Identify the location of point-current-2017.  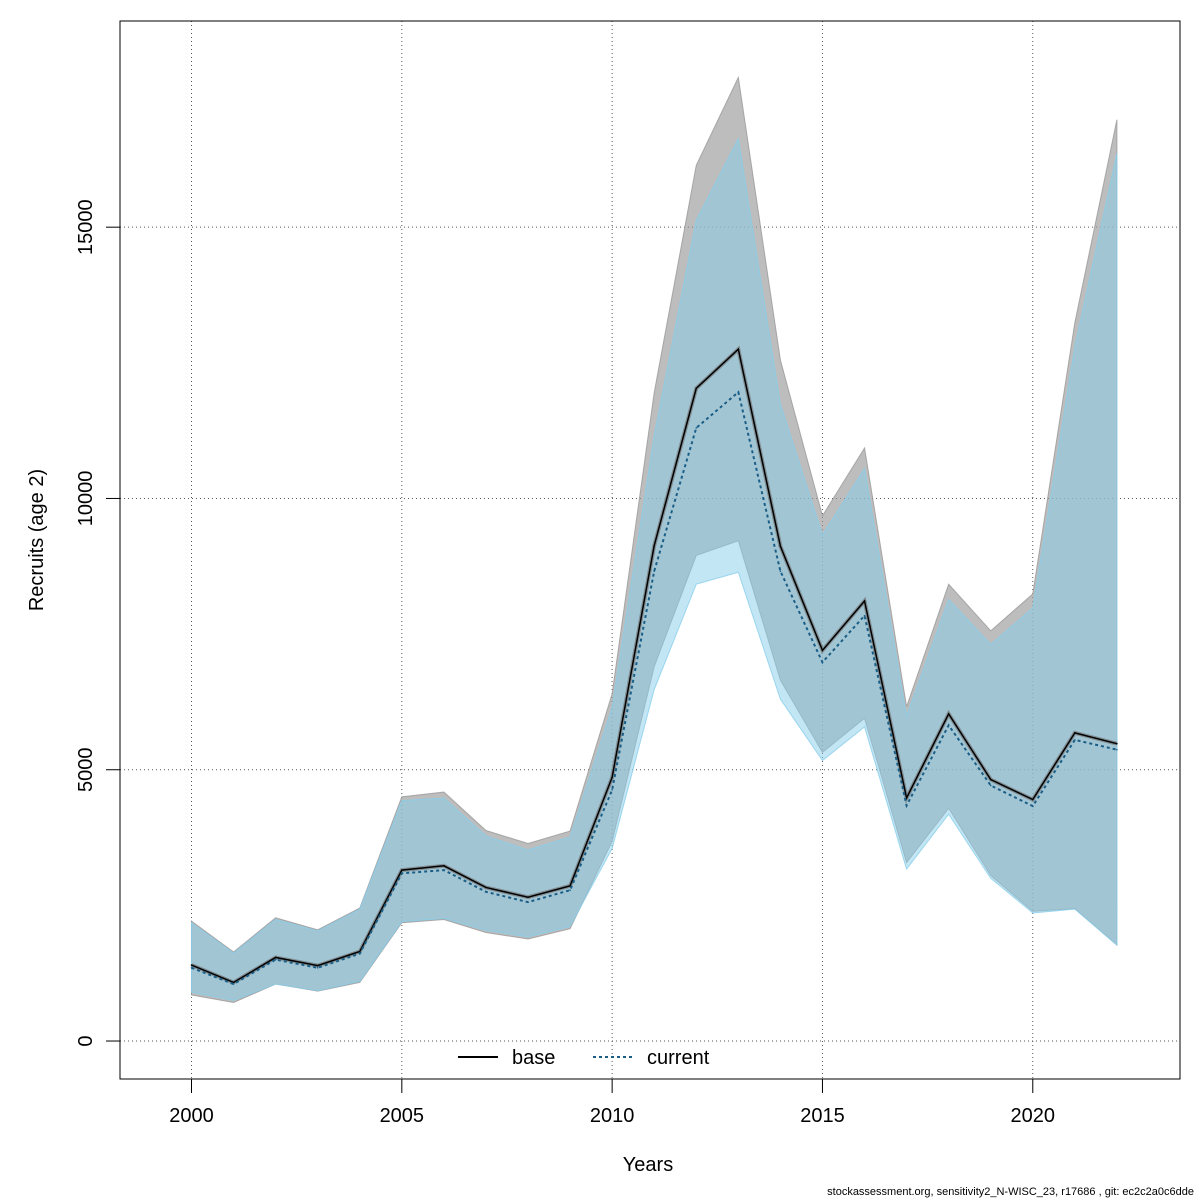
(906, 805).